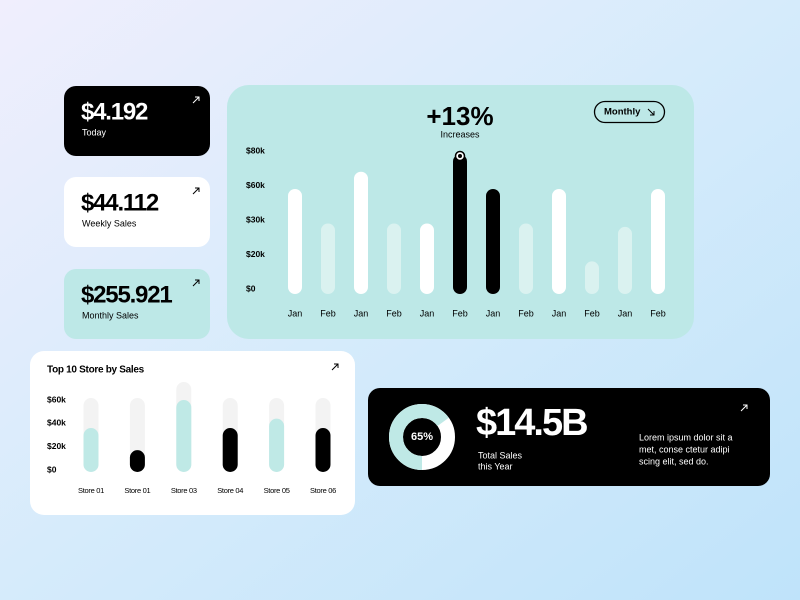 The image size is (800, 600). What do you see at coordinates (96, 370) in the screenshot?
I see `store-chart-title: Top 10 Store by Sales` at bounding box center [96, 370].